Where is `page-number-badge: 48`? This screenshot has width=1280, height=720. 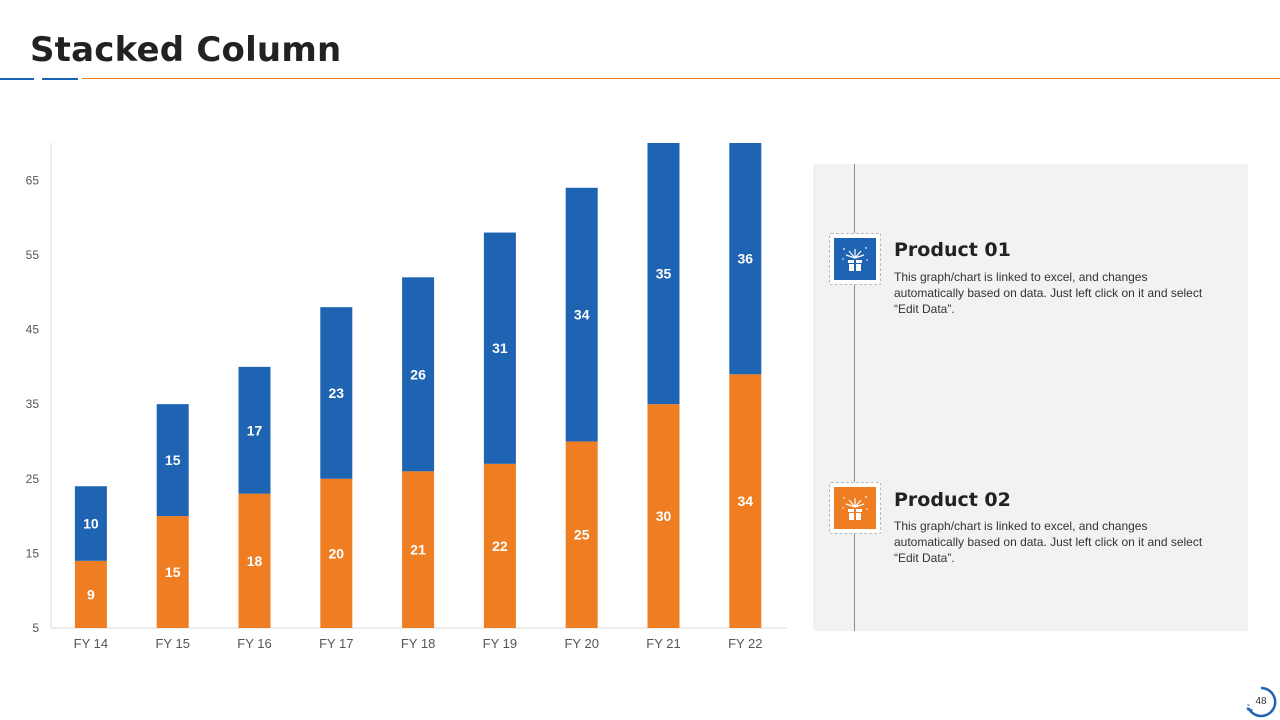
page-number-badge: 48 is located at coordinates (1261, 702).